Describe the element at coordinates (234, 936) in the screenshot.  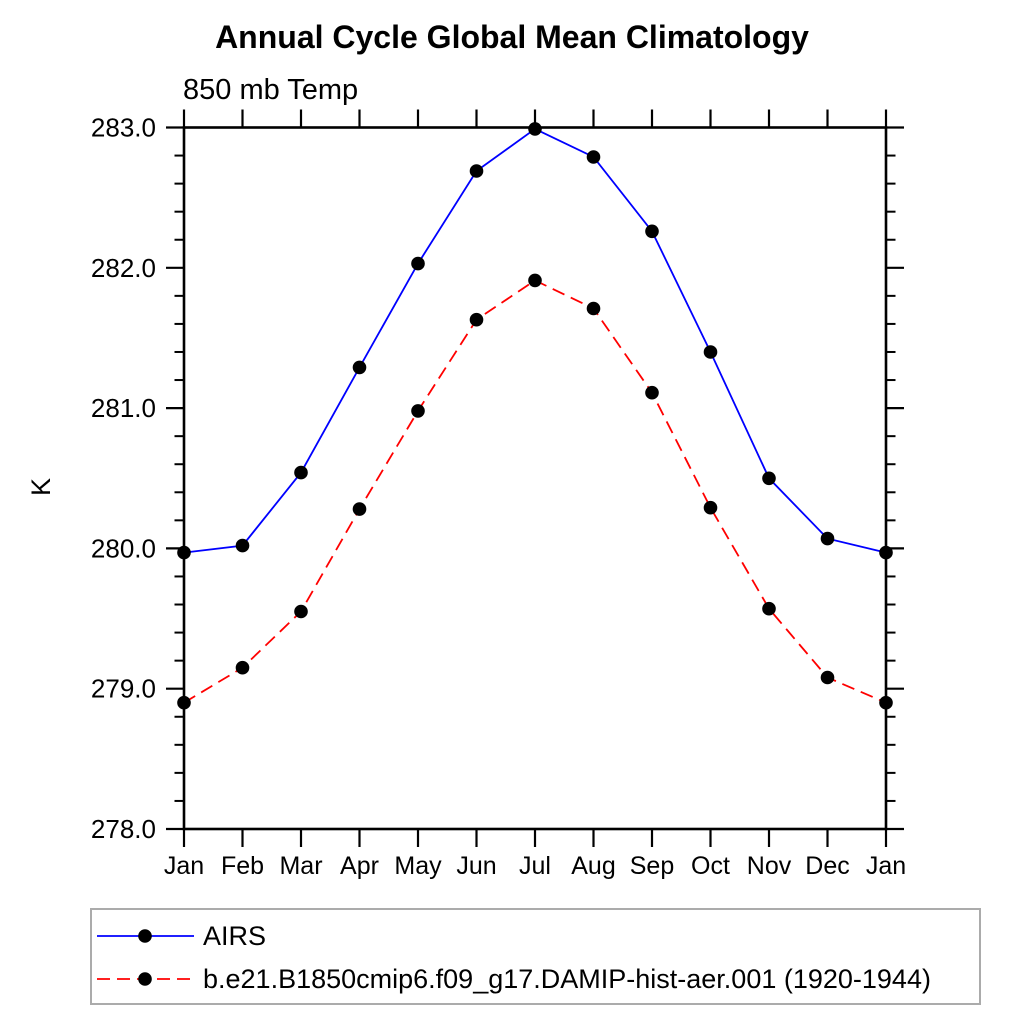
I see `legend-label-airs: AIRS` at that location.